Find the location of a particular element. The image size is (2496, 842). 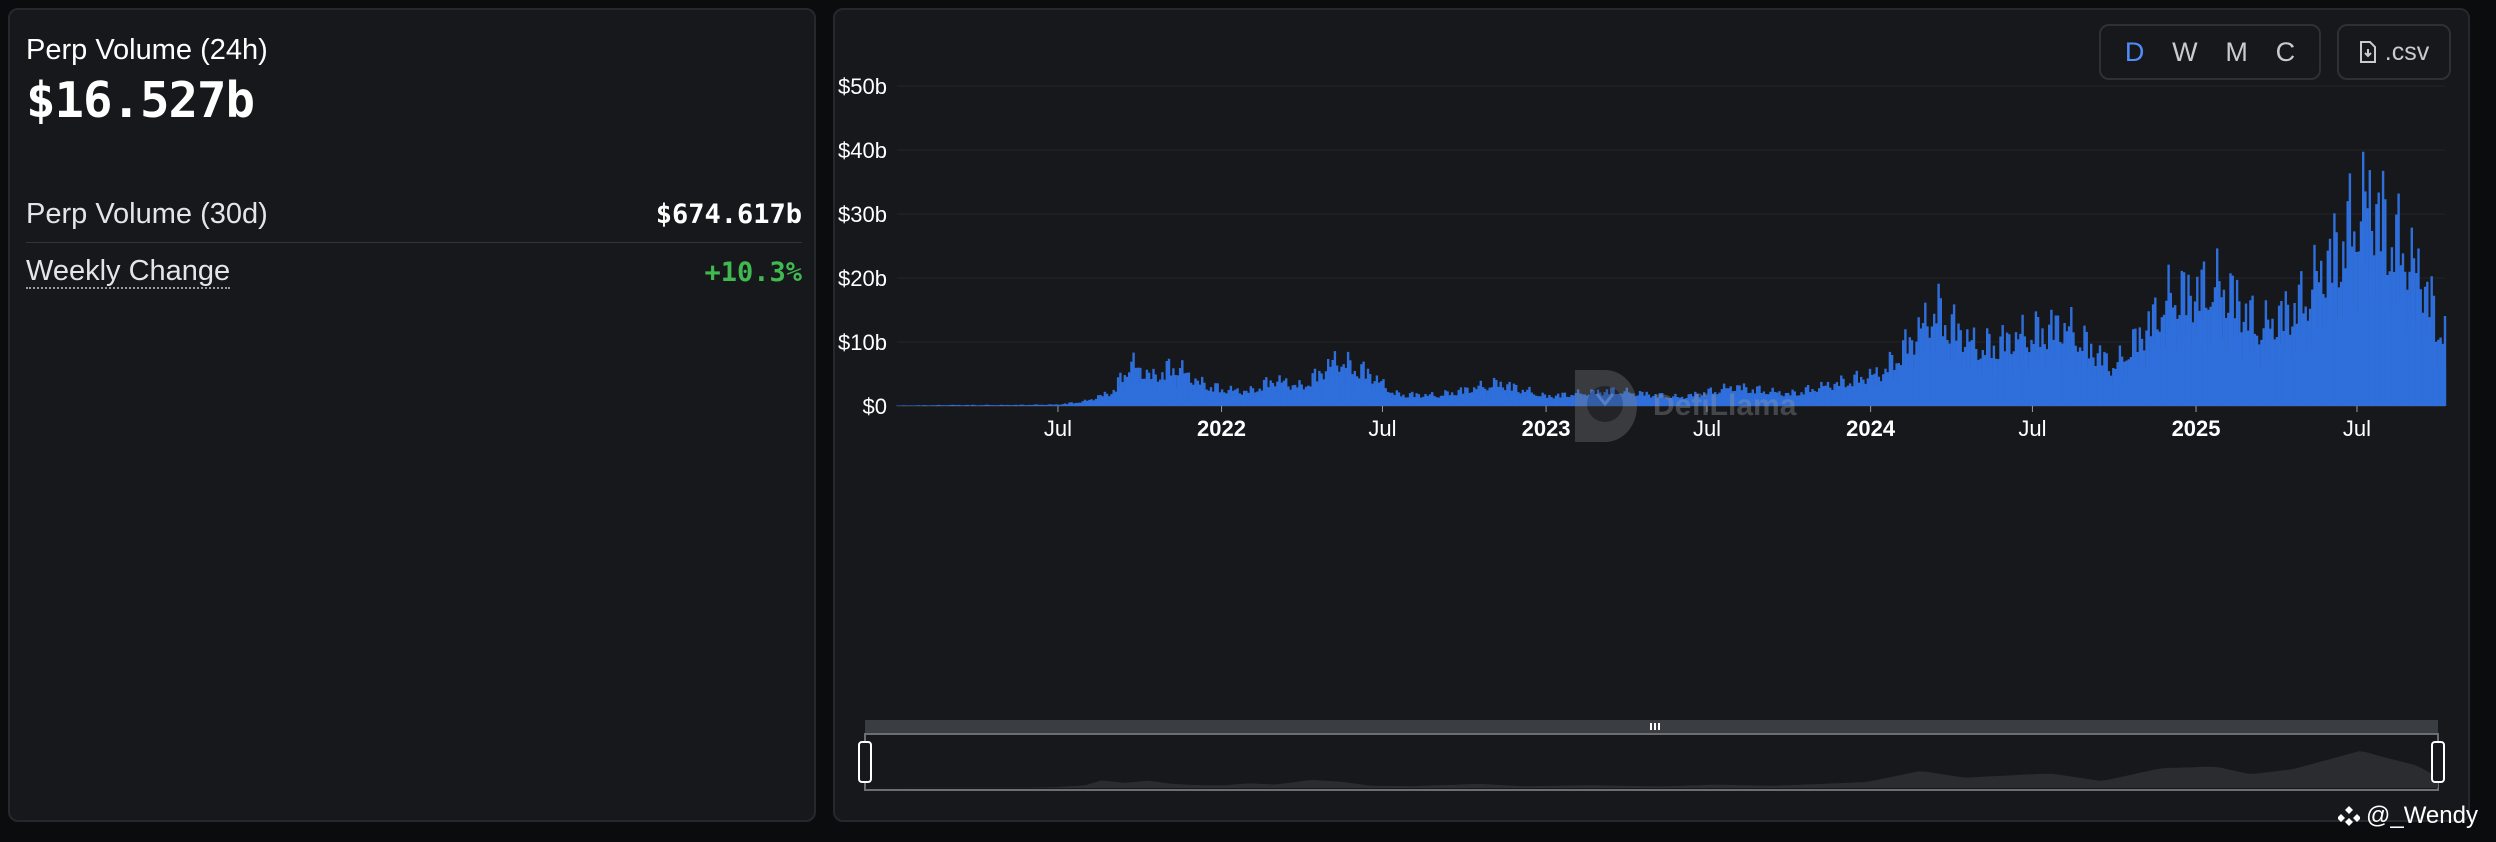

watermark-text: DefiLlama is located at coordinates (1725, 405).